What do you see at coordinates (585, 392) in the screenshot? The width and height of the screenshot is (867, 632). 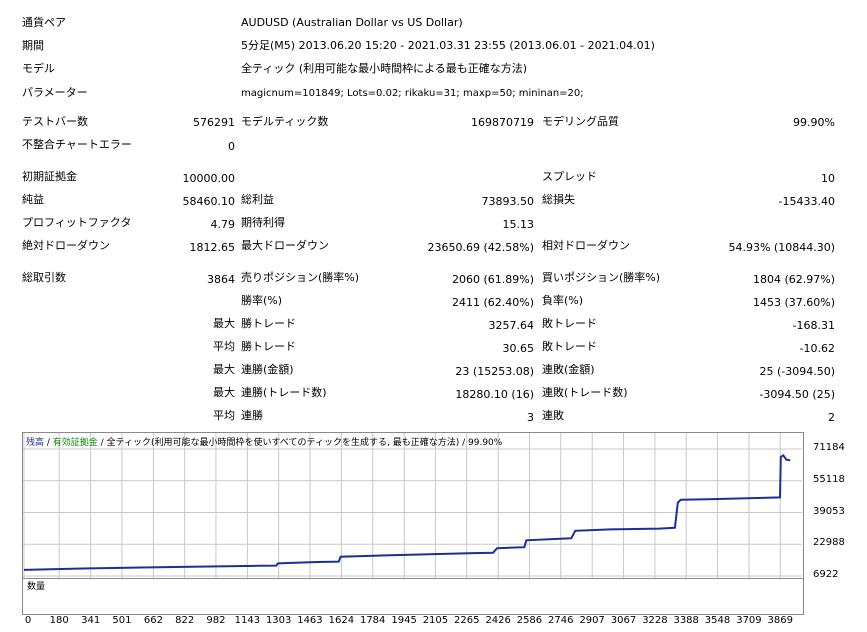 I see `label-max-consec-loss: 連敗(トレード数)` at bounding box center [585, 392].